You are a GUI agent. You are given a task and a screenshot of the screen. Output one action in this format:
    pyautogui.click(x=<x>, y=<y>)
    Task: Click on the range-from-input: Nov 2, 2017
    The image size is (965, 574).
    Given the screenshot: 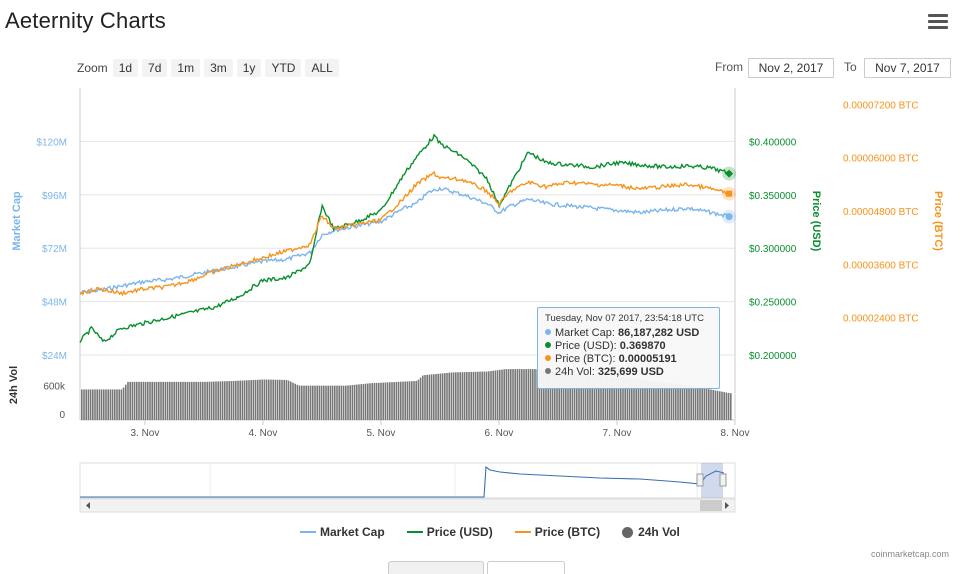 What is the action you would take?
    pyautogui.click(x=791, y=68)
    